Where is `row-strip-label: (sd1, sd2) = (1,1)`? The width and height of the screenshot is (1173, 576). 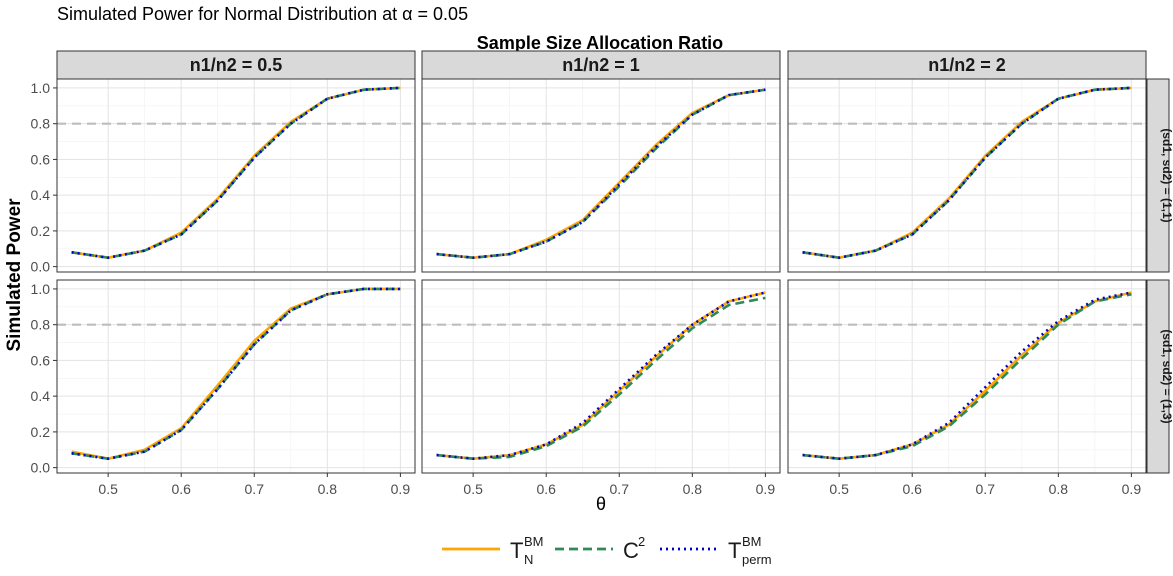 row-strip-label: (sd1, sd2) = (1,1) is located at coordinates (1166, 175).